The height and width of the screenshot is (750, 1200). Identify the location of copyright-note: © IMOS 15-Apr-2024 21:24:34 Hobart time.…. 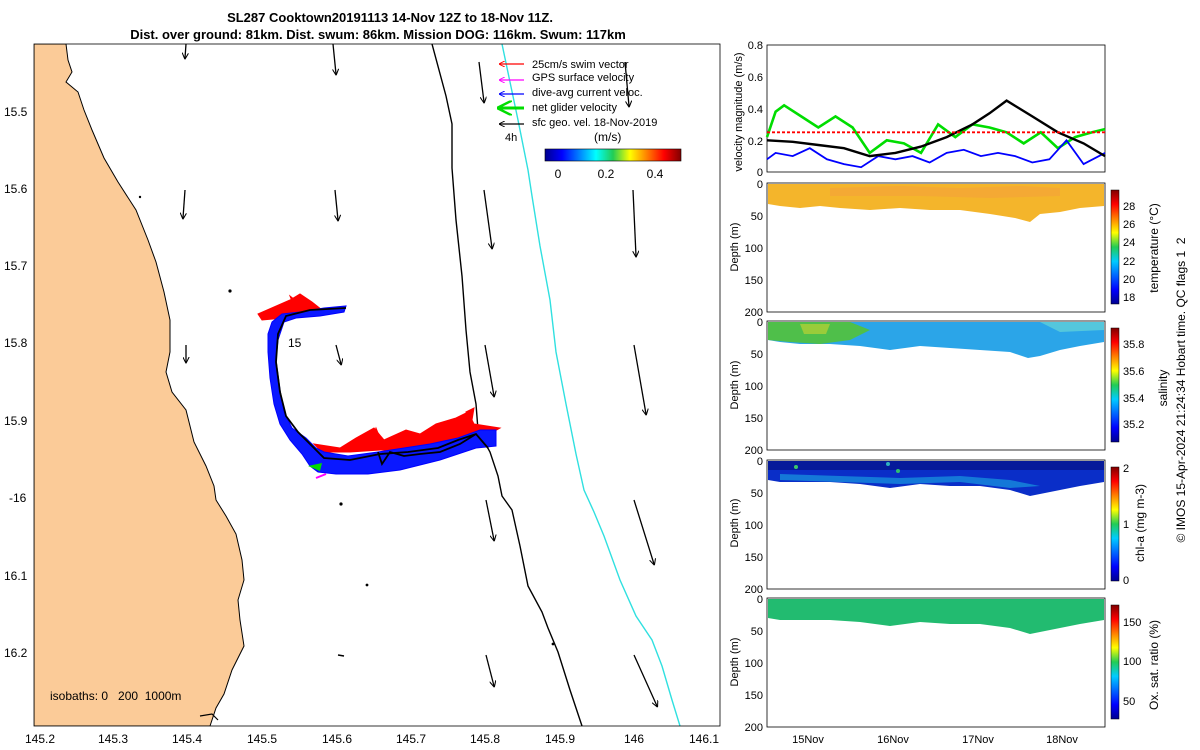
(1181, 389).